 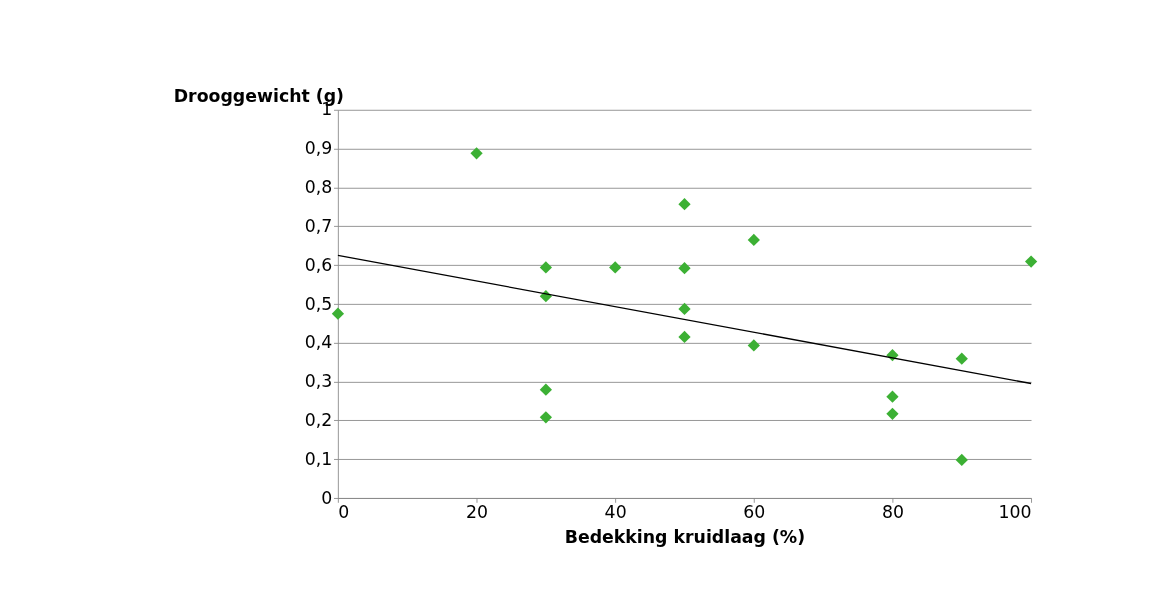 I want to click on x-tick-label: 80, so click(x=892, y=512).